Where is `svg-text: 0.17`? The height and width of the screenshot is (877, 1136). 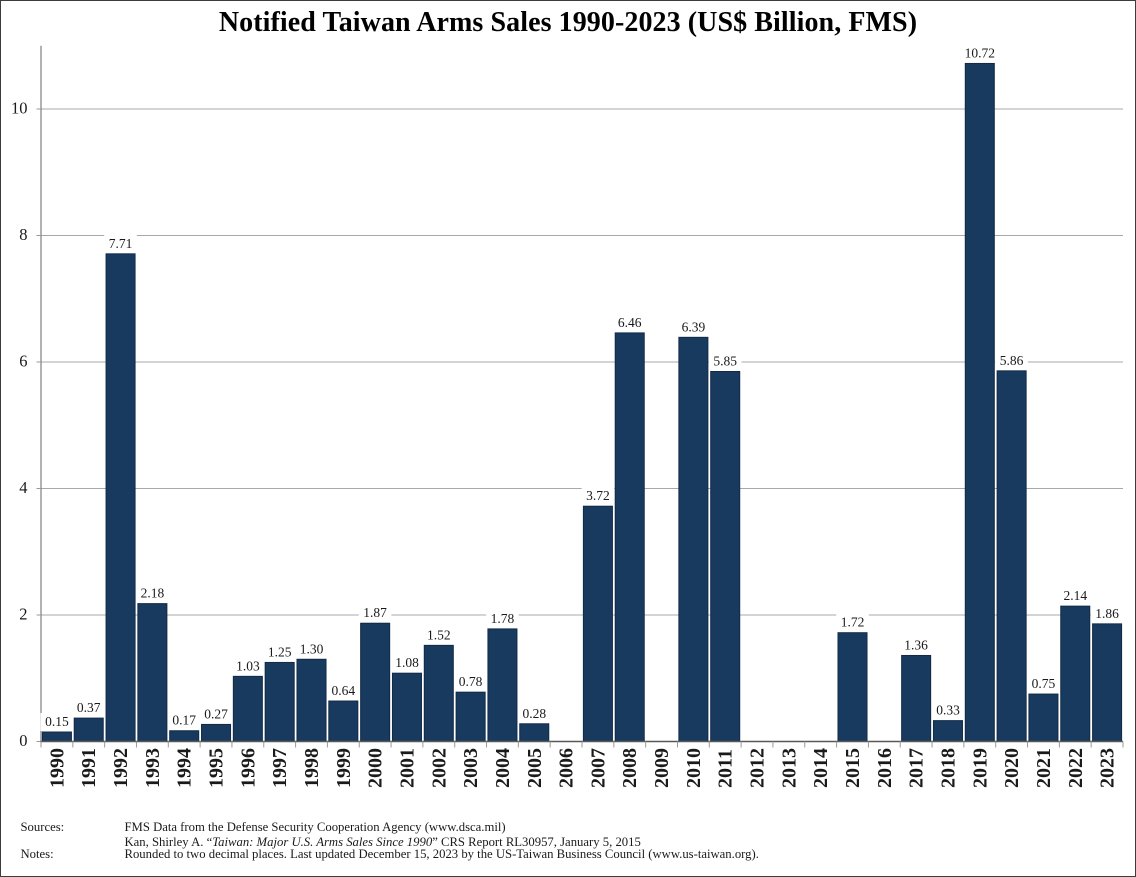
svg-text: 0.17 is located at coordinates (184, 720).